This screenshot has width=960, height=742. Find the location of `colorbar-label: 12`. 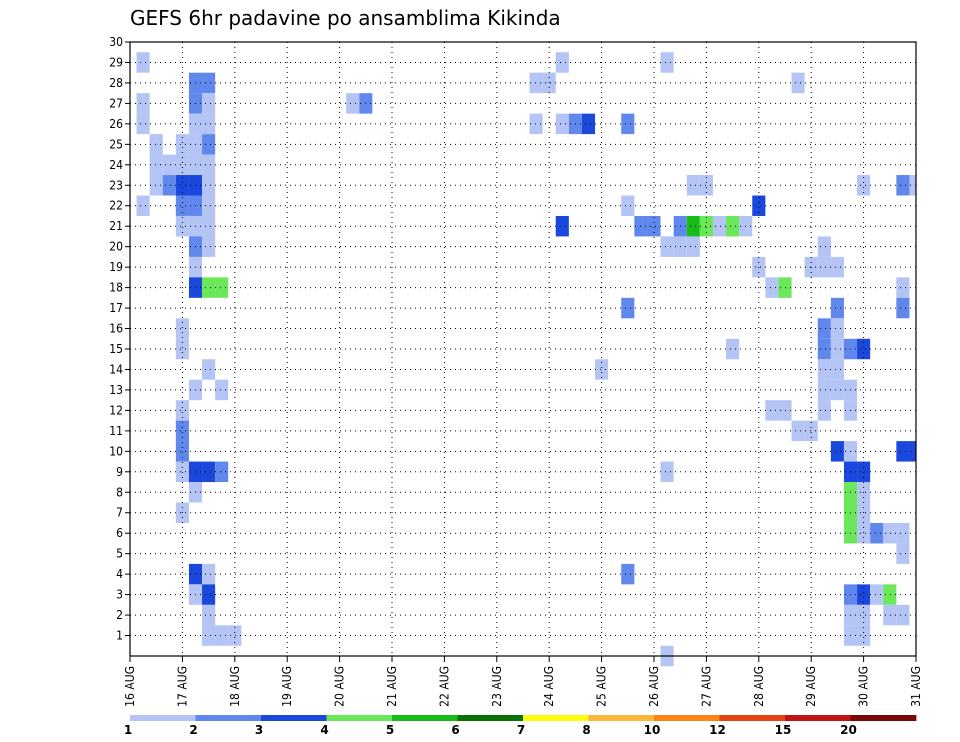

colorbar-label: 12 is located at coordinates (717, 730).